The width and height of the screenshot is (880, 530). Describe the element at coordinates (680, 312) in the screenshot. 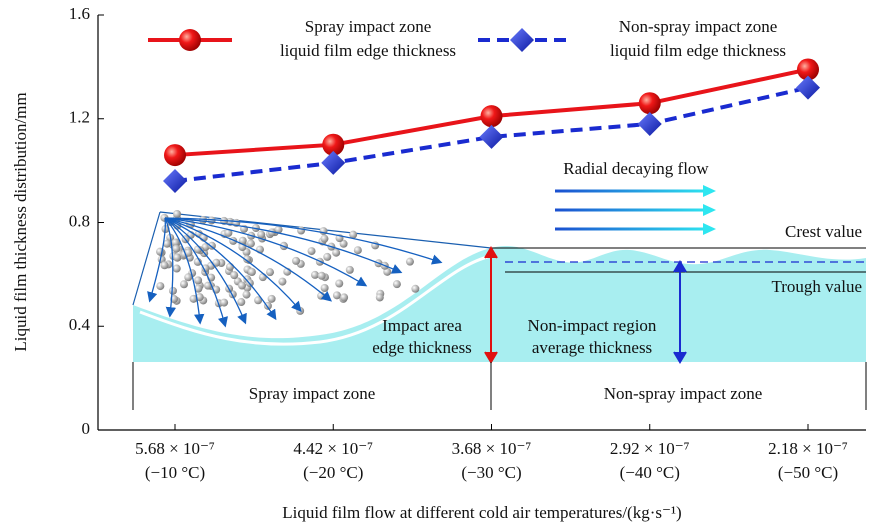

I see `average-arrow-heads` at that location.